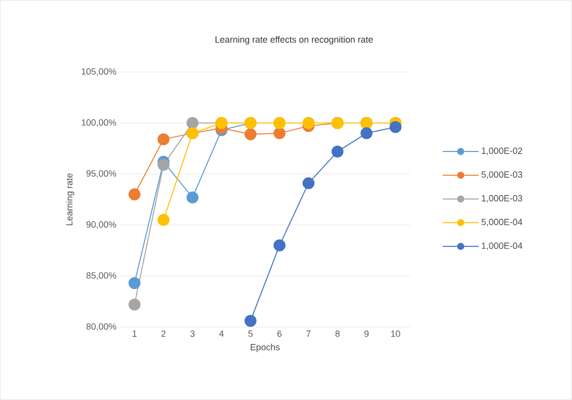  Describe the element at coordinates (163, 333) in the screenshot. I see `x-tick-label: 2` at that location.